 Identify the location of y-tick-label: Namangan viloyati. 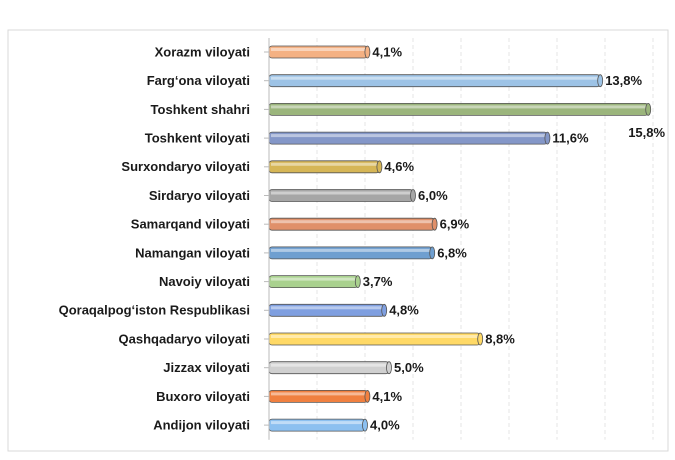
(192, 252).